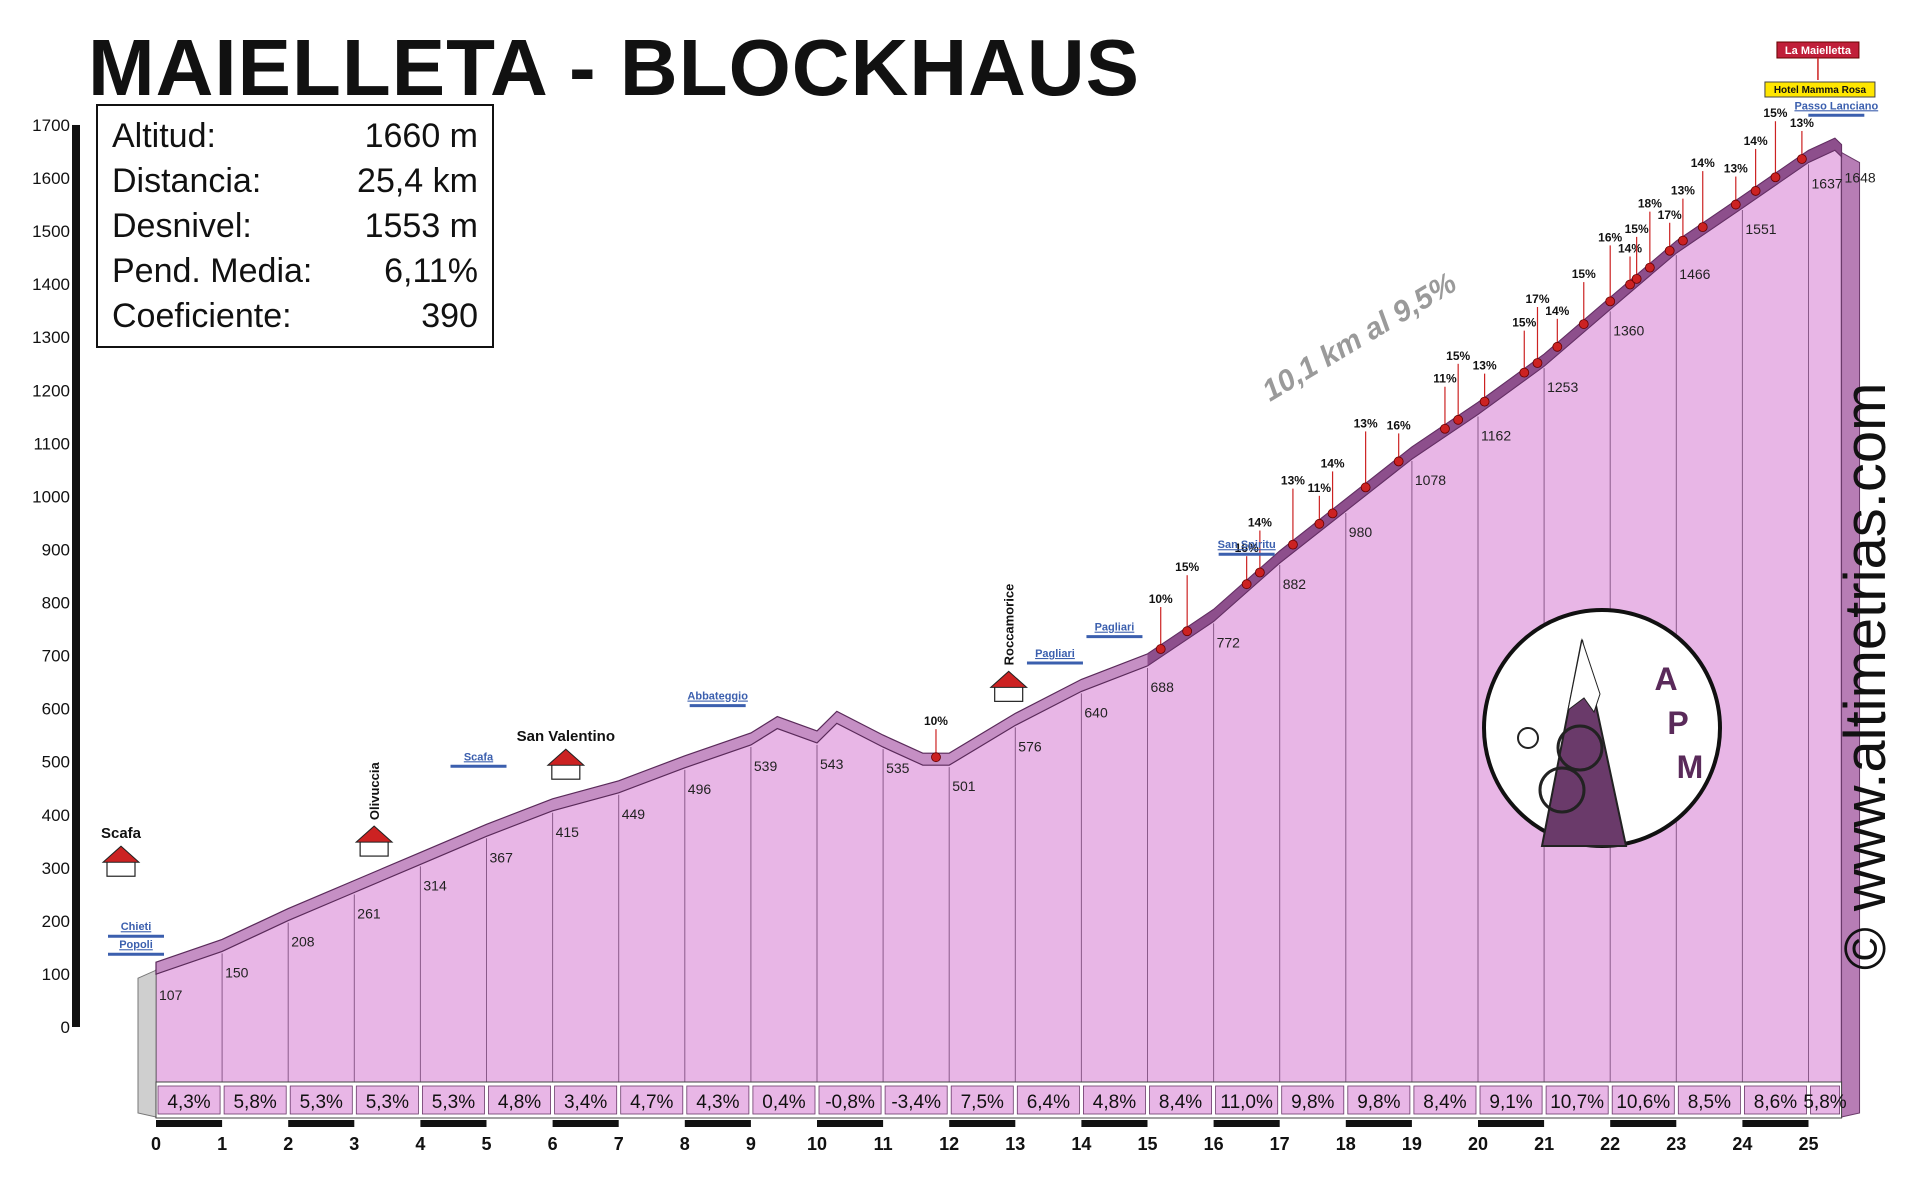 This screenshot has height=1192, width=1920. Describe the element at coordinates (1808, 1144) in the screenshot. I see `x-tick-label: 25` at that location.